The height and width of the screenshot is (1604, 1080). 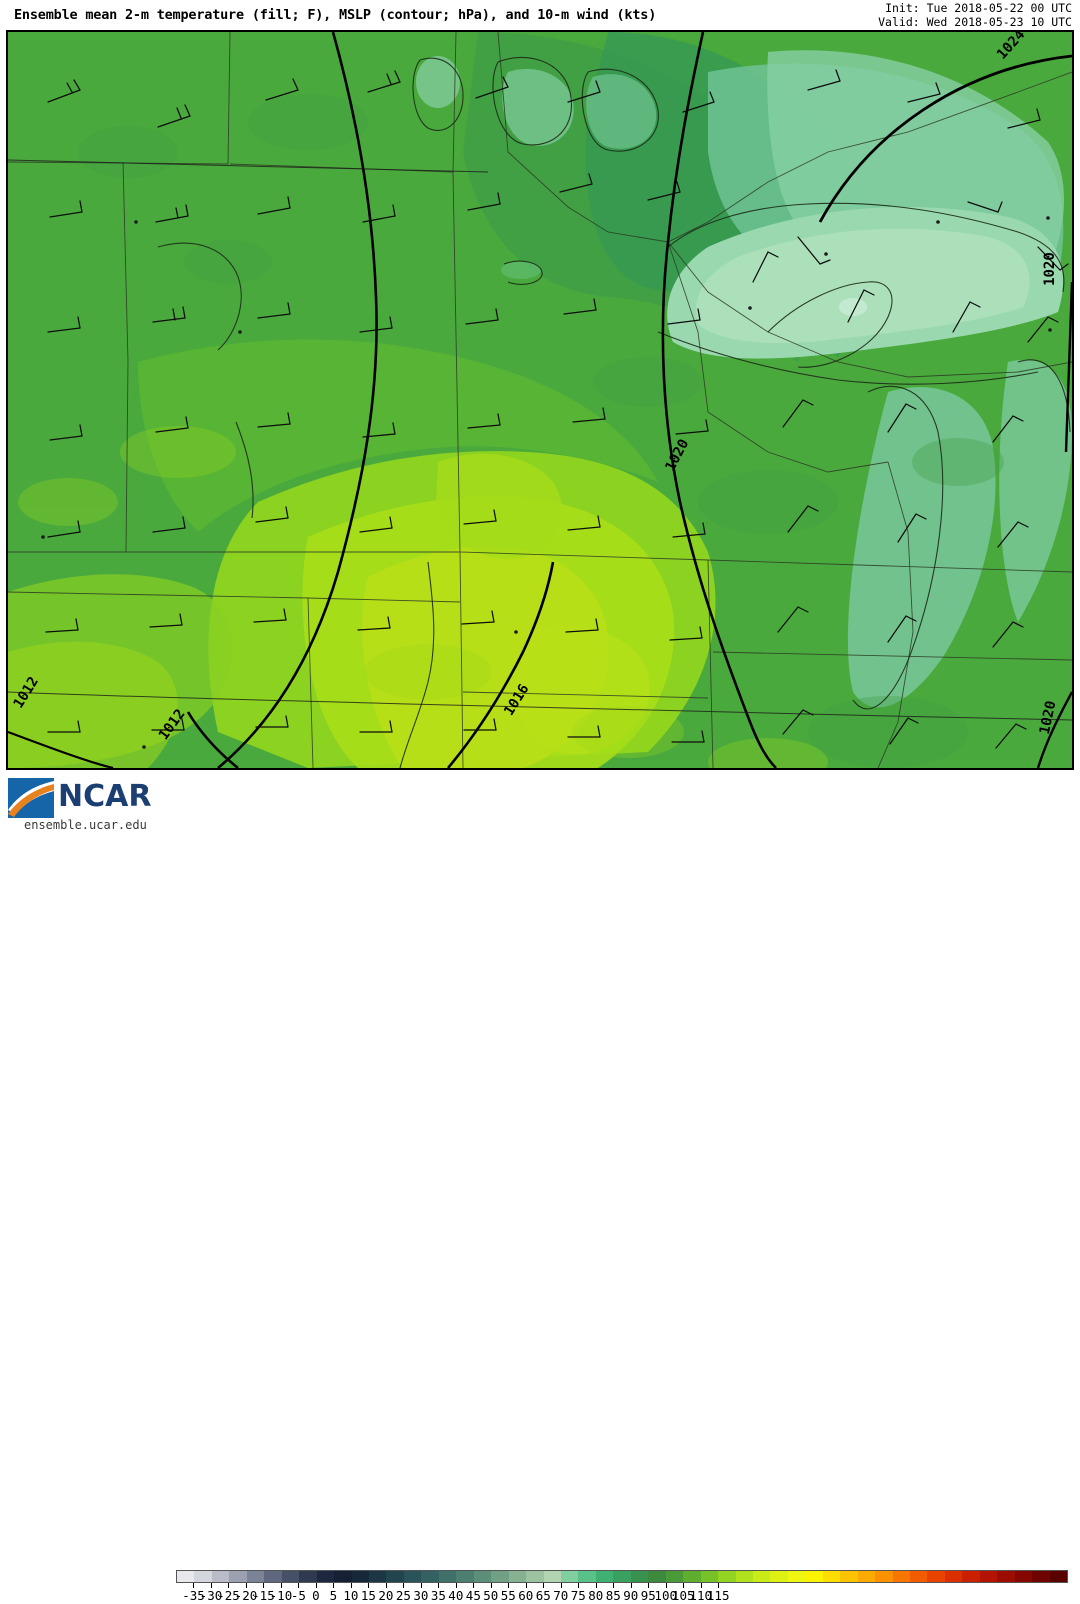 I want to click on mslp-contour-1020-east, so click(x=1068, y=367).